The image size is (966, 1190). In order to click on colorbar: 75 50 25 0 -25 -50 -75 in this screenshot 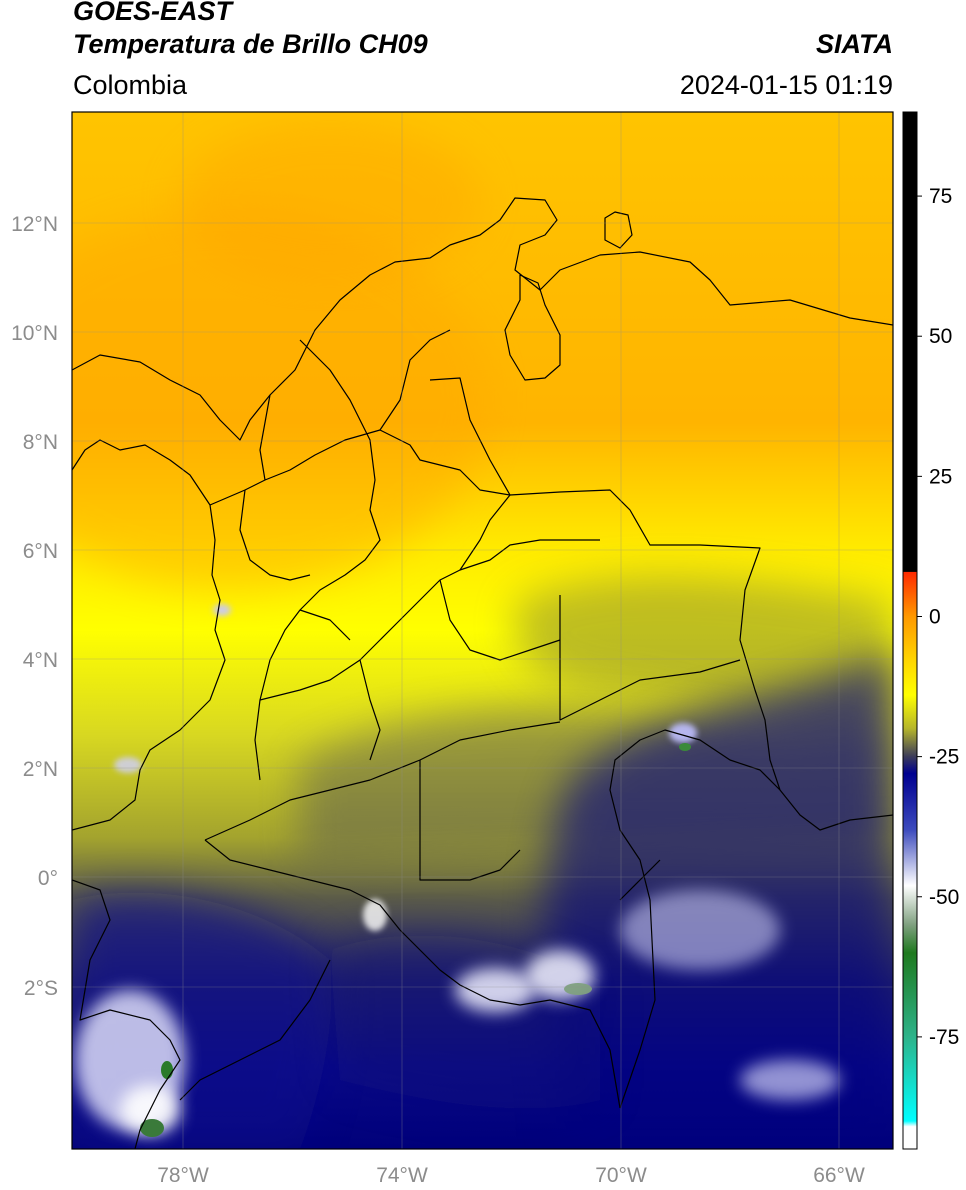, I will do `click(930, 630)`.